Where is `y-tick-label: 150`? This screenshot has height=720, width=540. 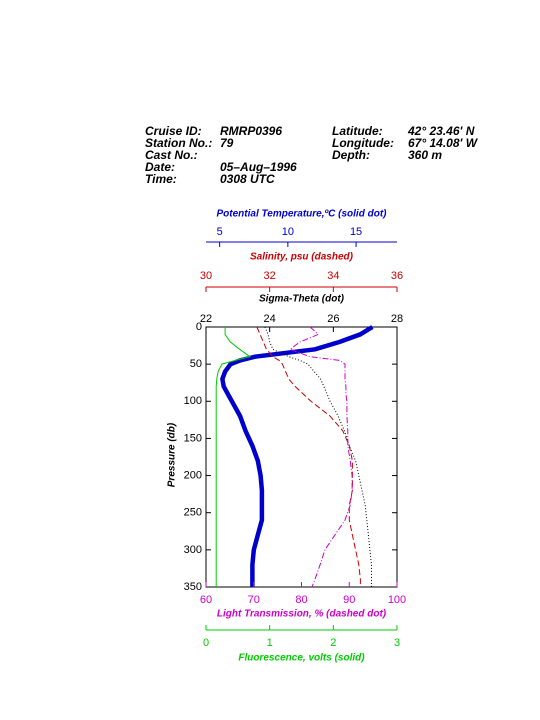 y-tick-label: 150 is located at coordinates (193, 438).